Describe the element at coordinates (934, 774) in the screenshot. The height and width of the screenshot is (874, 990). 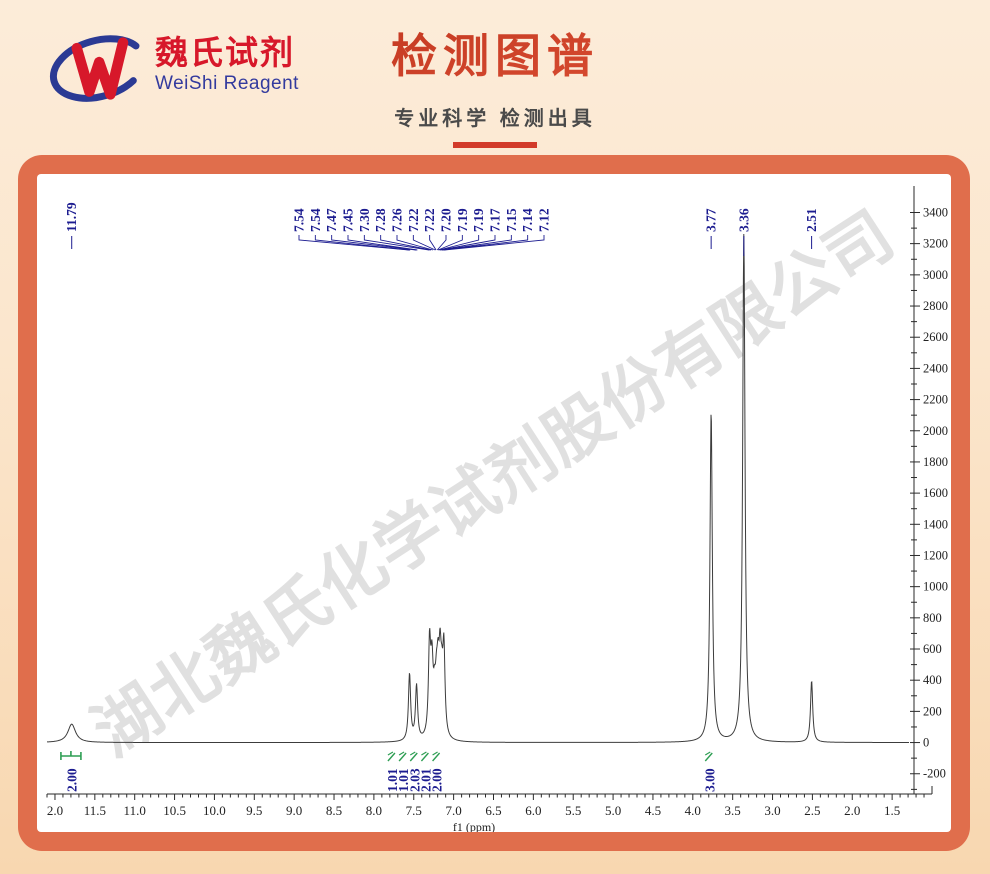
I see `y-tick-label: -200` at that location.